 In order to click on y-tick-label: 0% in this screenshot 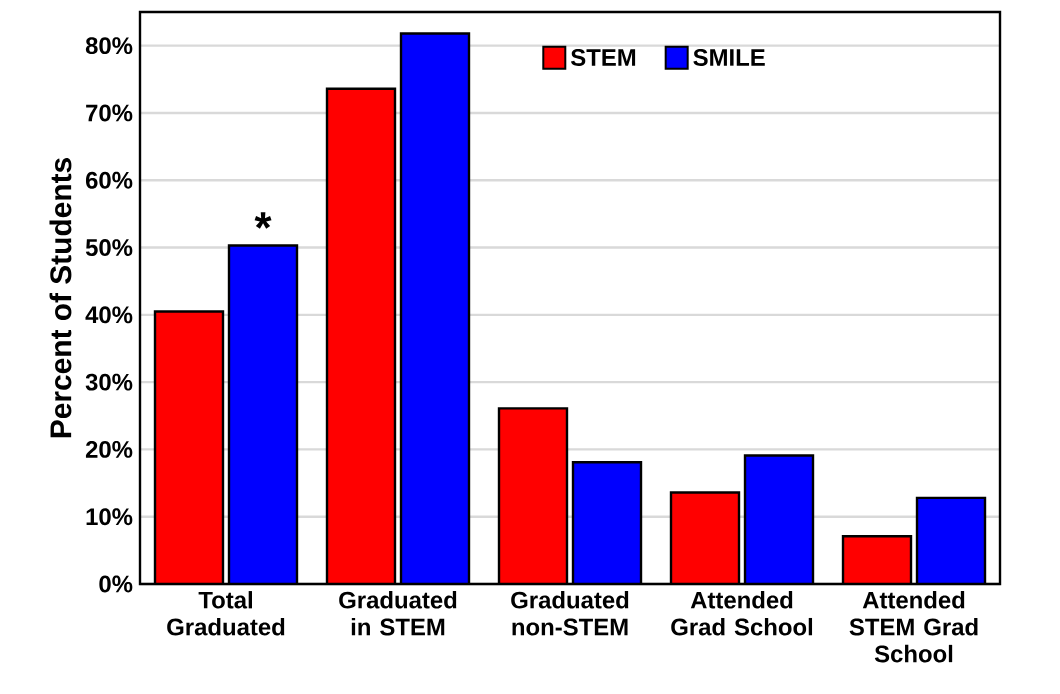, I will do `click(116, 584)`.